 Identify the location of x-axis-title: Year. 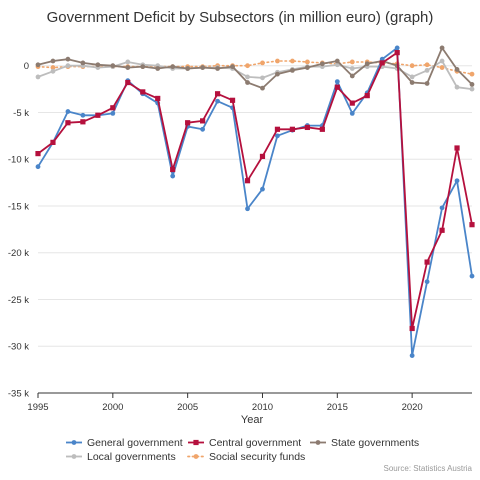
(252, 420).